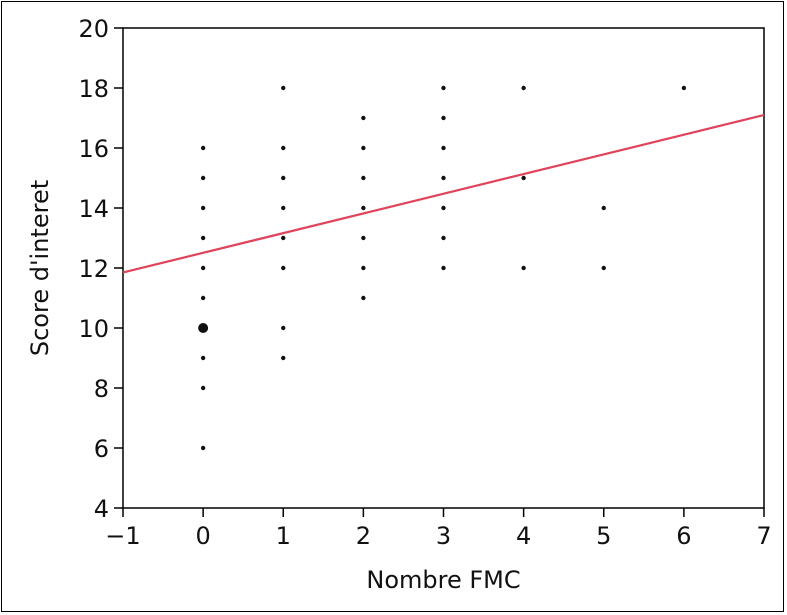 Image resolution: width=787 pixels, height=615 pixels. I want to click on y-axis: 4 6 8 10 12 14 16 18 20, so click(100, 269).